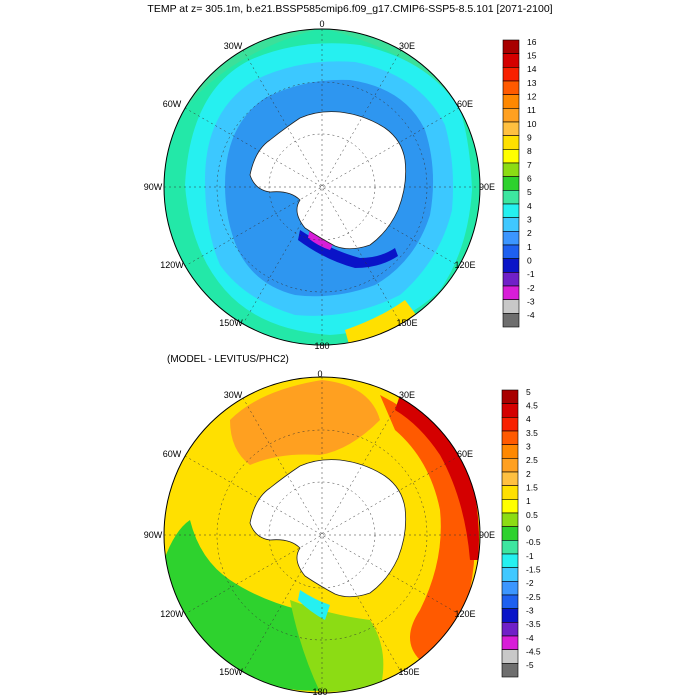 The height and width of the screenshot is (700, 700). Describe the element at coordinates (531, 315) in the screenshot. I see `top-colorbar-tick-label: -4` at that location.